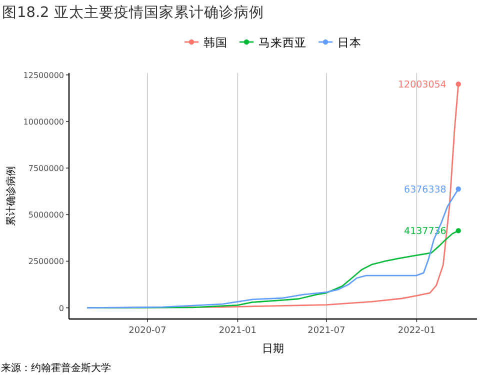 This screenshot has width=500, height=375. I want to click on chart-title: 图18.2 亚太主要疫情国家累计确诊病例, so click(133, 12).